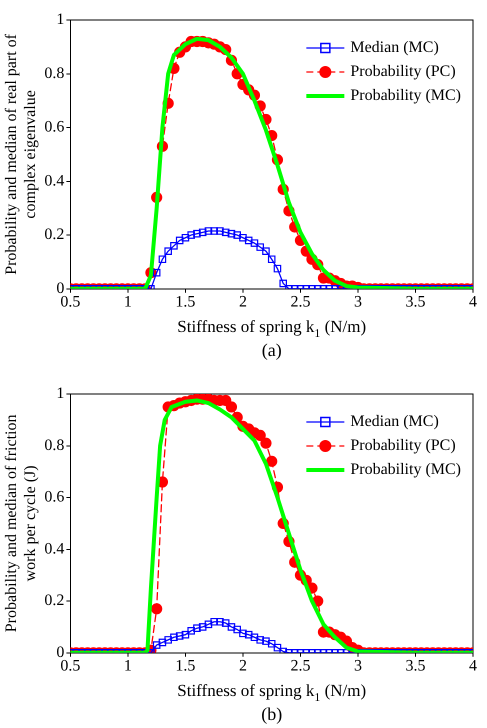 The image size is (487, 728). I want to click on text: (a), so click(272, 350).